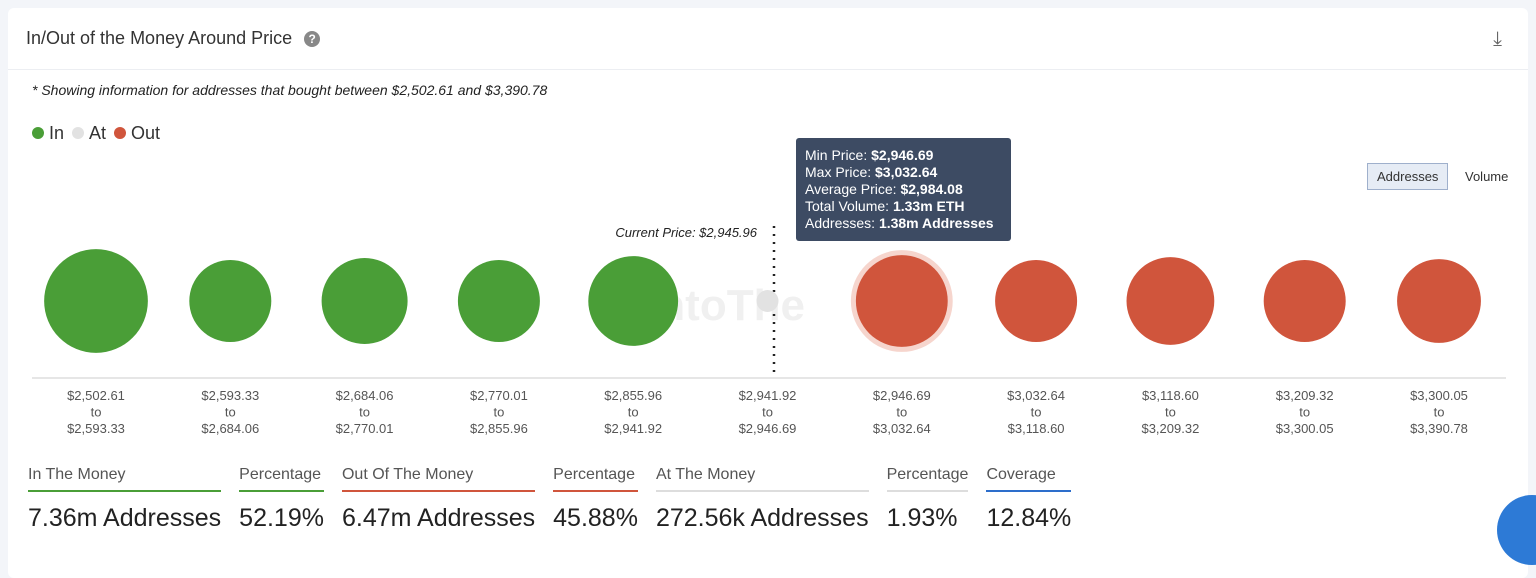  Describe the element at coordinates (922, 518) in the screenshot. I see `stat-value: 1.93%` at that location.